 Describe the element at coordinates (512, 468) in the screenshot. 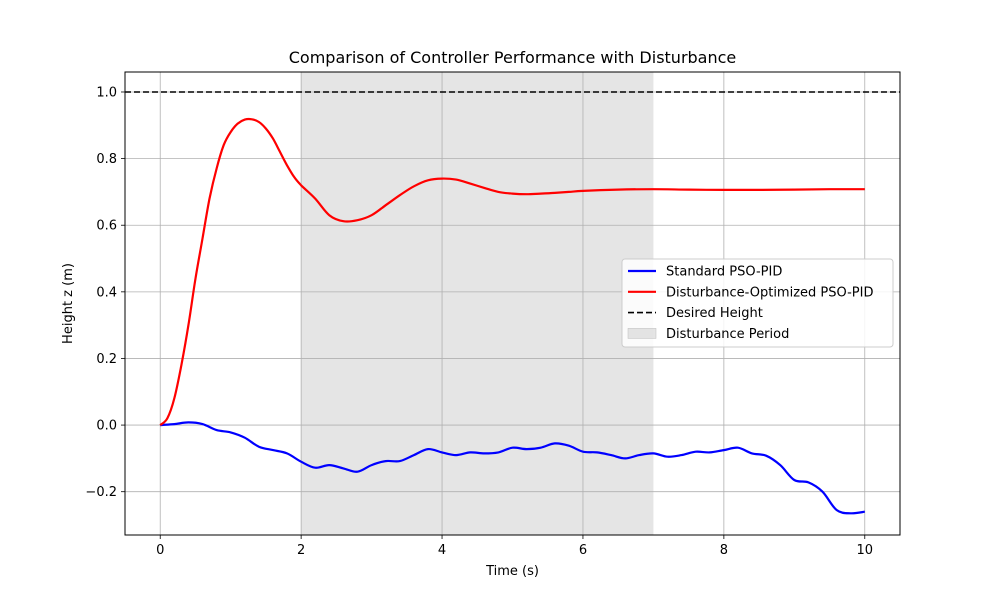

I see `standard-pso-pid-line` at that location.